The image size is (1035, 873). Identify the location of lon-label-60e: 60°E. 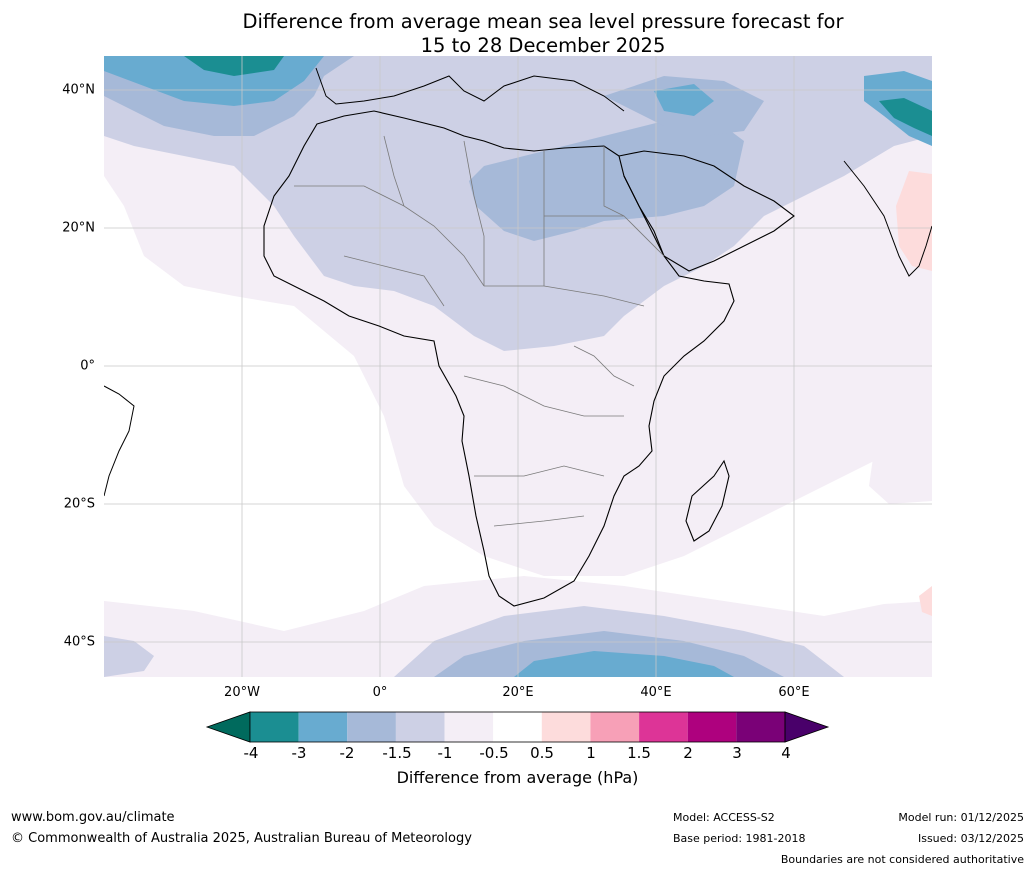
(794, 692).